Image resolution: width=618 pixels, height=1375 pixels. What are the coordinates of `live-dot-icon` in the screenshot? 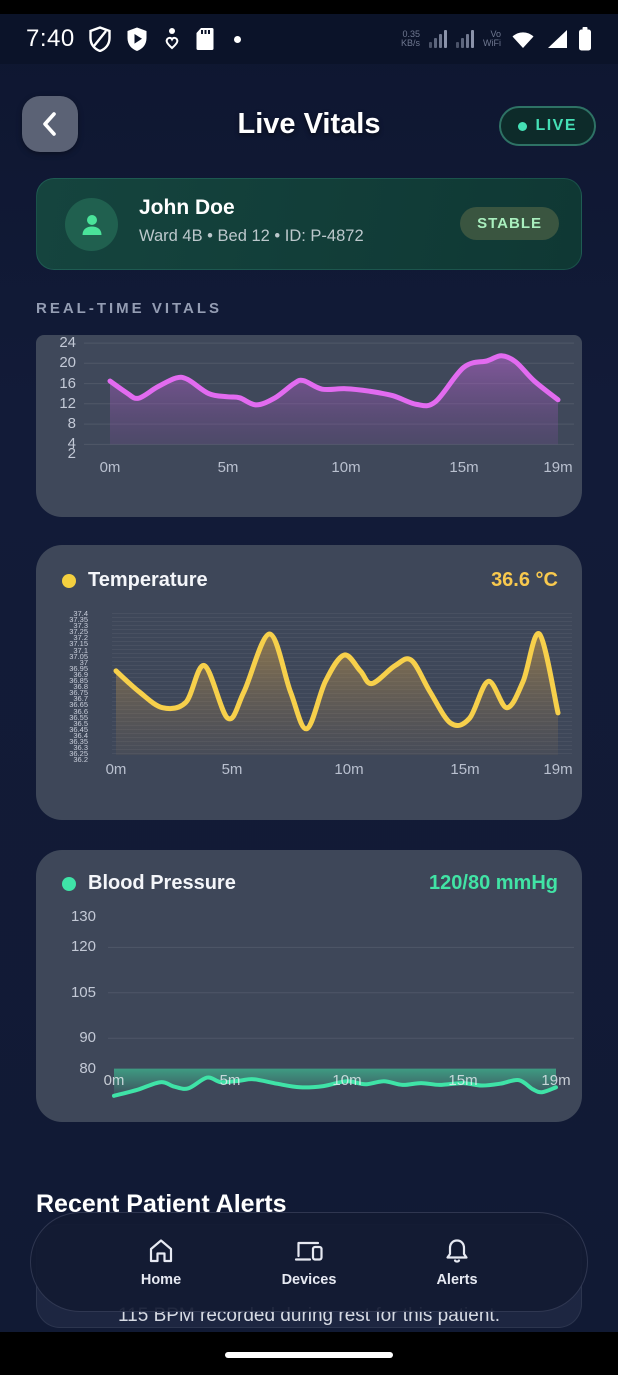 It's located at (523, 126).